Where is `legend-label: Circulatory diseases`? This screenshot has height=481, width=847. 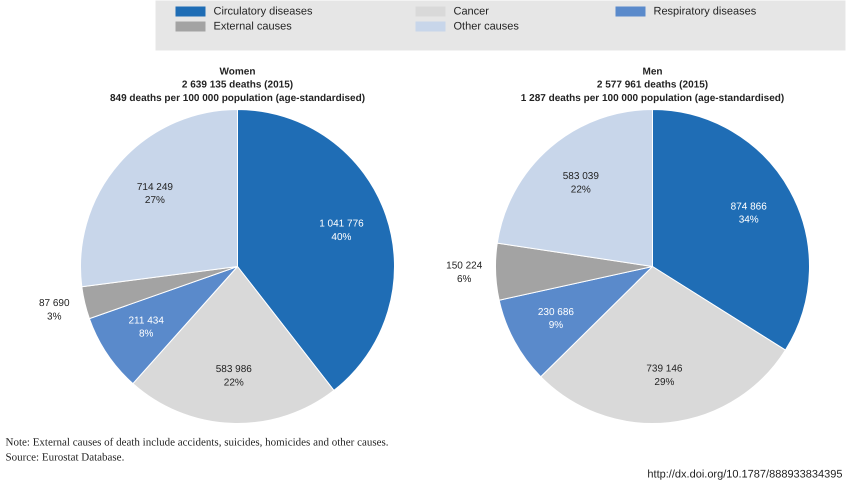 legend-label: Circulatory diseases is located at coordinates (264, 12).